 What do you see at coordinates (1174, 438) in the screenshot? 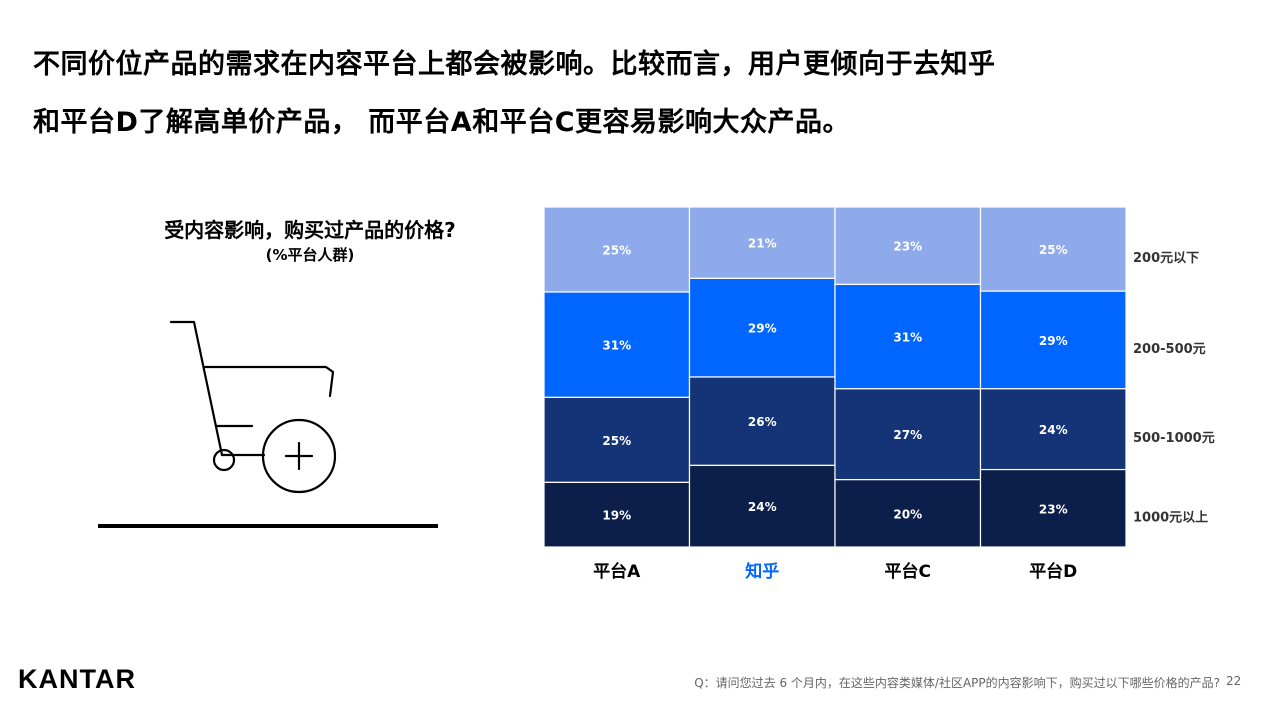
I see `legend-label: 500-1000元` at bounding box center [1174, 438].